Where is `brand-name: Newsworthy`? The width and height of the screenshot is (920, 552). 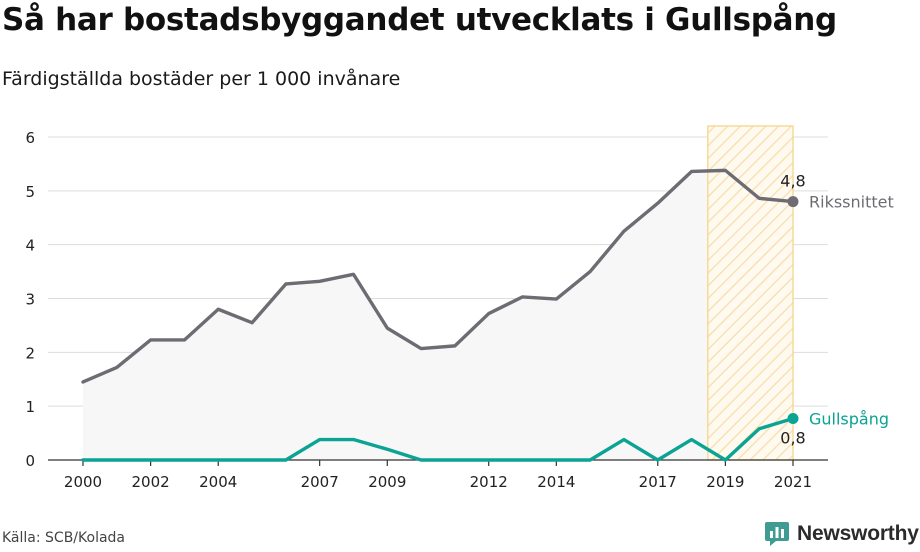 brand-name: Newsworthy is located at coordinates (858, 533).